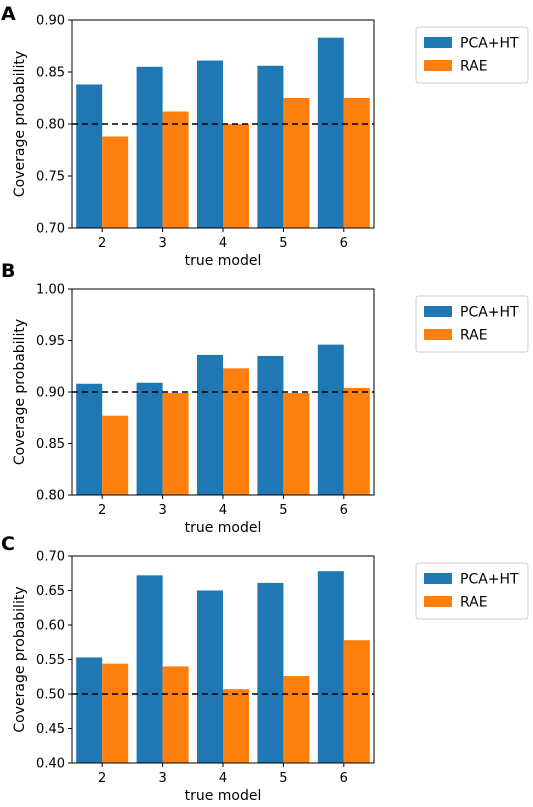 Image resolution: width=533 pixels, height=807 pixels. I want to click on y-tick-label: 0.75, so click(50, 177).